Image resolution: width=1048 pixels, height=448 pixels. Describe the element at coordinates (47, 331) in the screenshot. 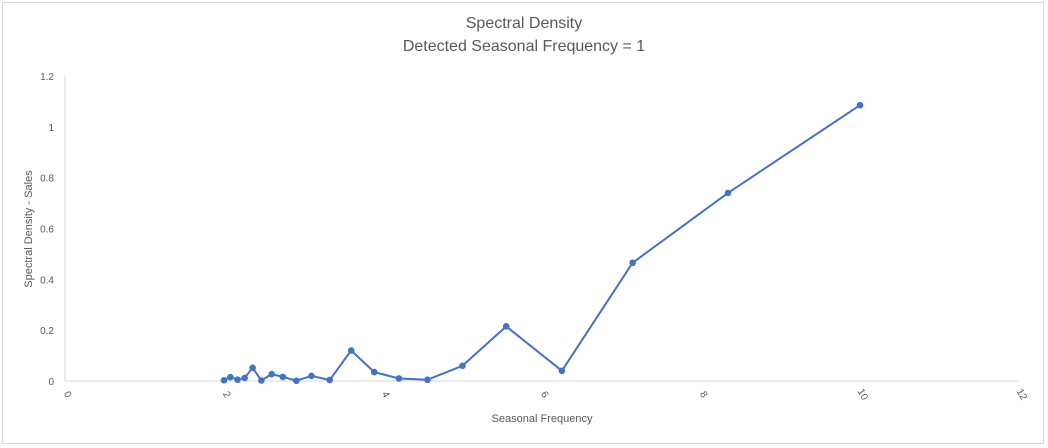

I see `y-tick-label: 0.2` at that location.